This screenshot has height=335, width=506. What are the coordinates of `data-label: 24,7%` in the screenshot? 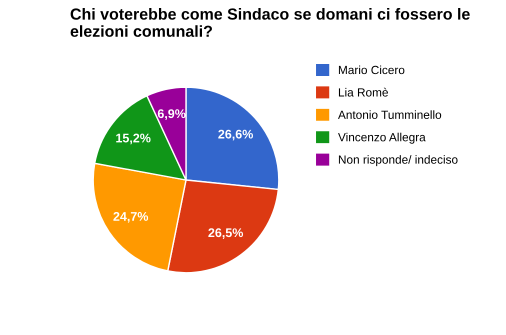 It's located at (130, 217).